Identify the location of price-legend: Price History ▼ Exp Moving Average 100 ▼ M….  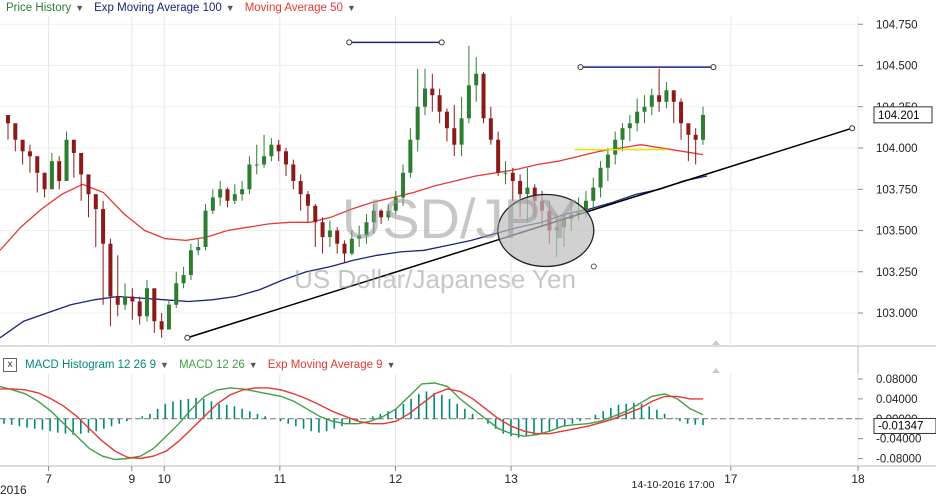
(180, 8).